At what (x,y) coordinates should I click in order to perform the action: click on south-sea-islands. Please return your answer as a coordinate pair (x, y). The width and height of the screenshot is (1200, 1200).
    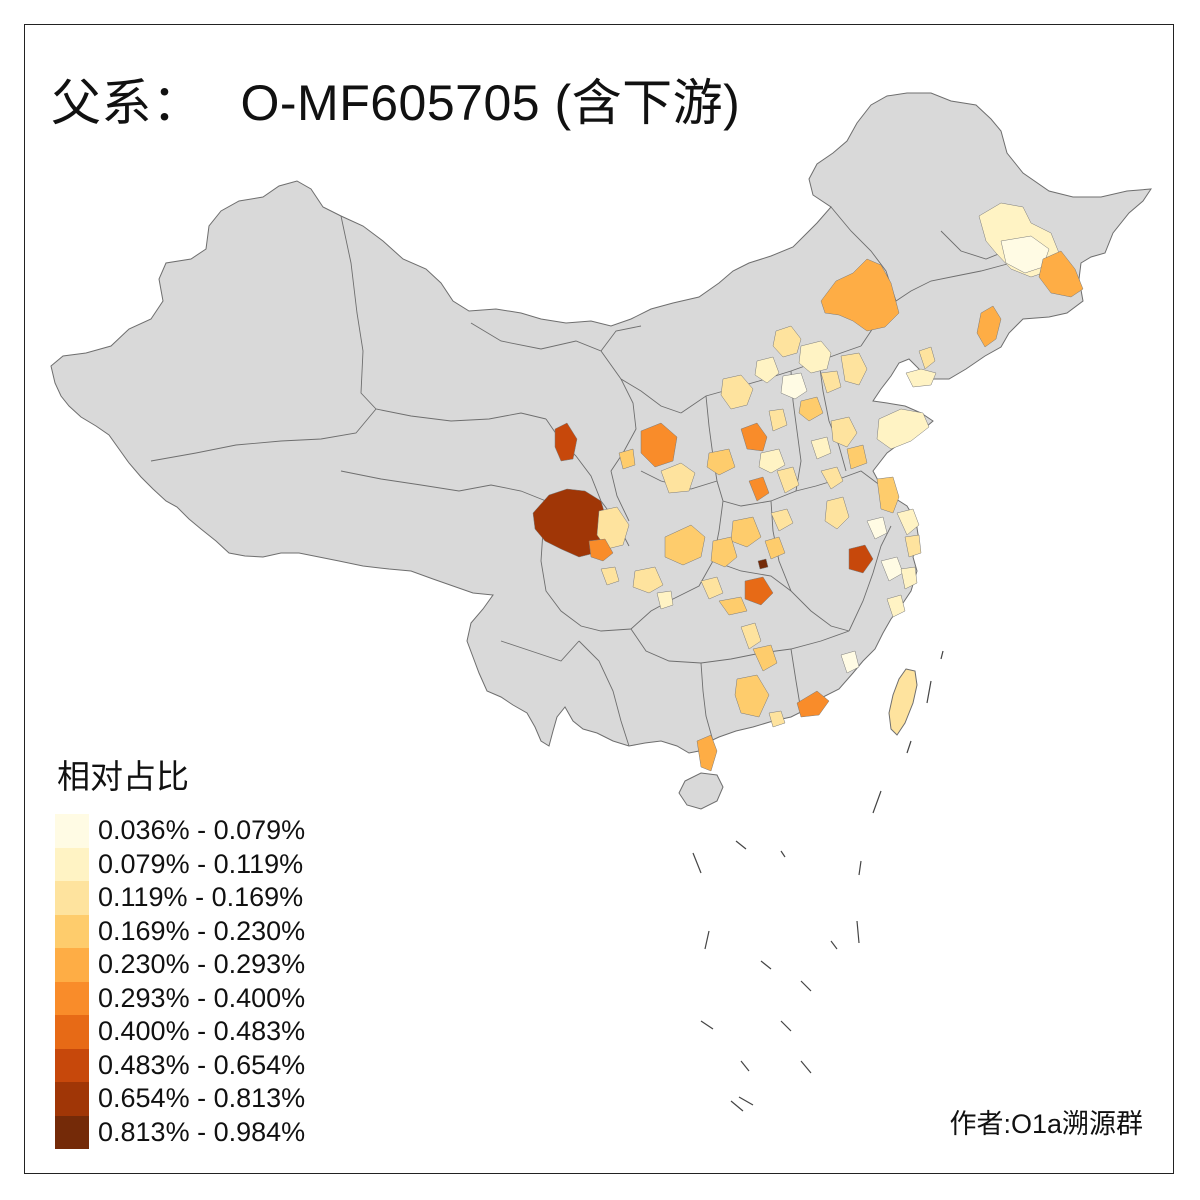
    Looking at the image, I should click on (818, 881).